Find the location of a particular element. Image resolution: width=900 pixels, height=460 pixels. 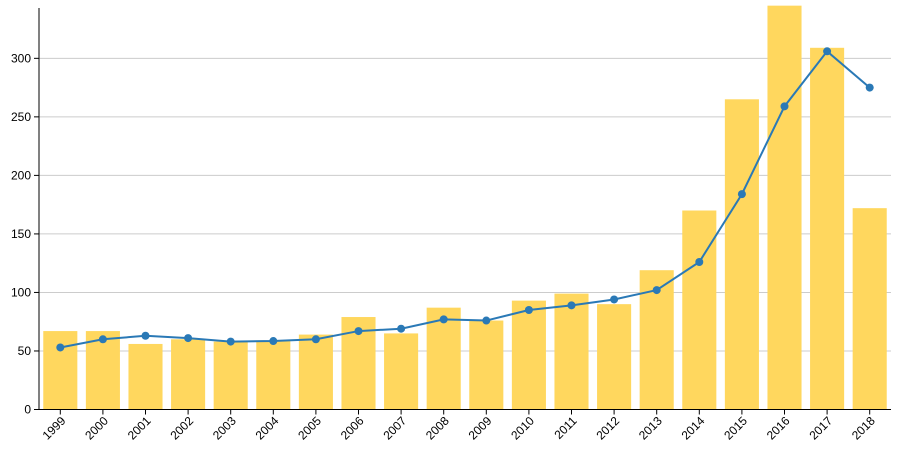

x-tick-label: 2007 is located at coordinates (394, 427).